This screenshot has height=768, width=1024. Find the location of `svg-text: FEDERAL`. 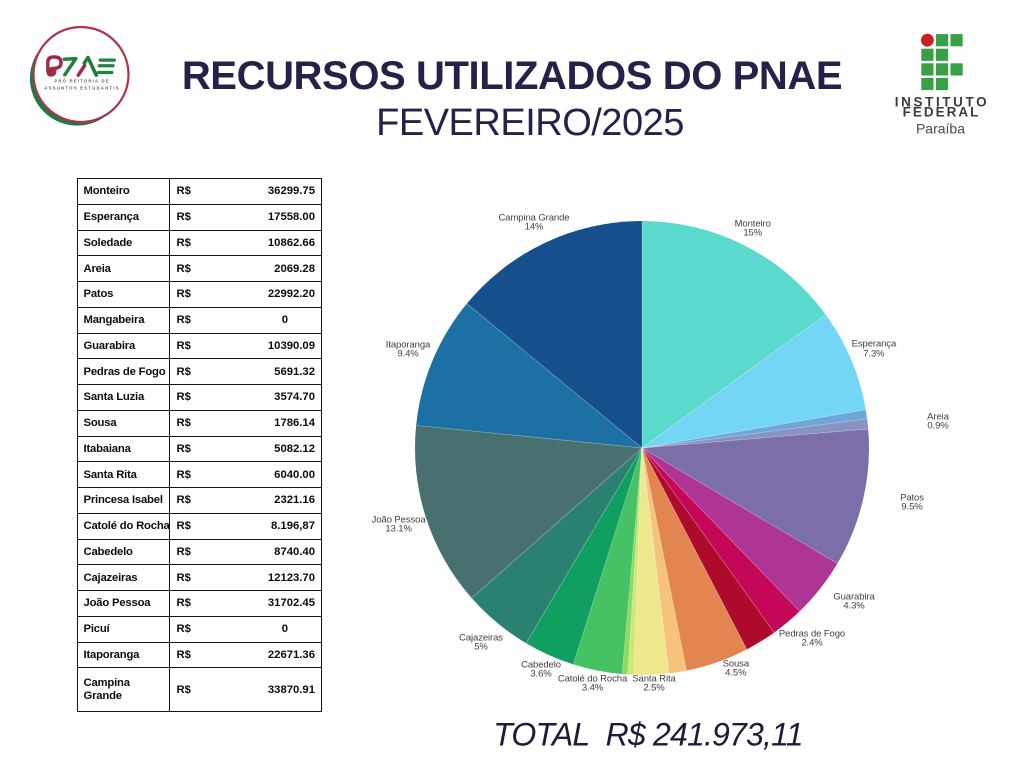

svg-text: FEDERAL is located at coordinates (942, 112).